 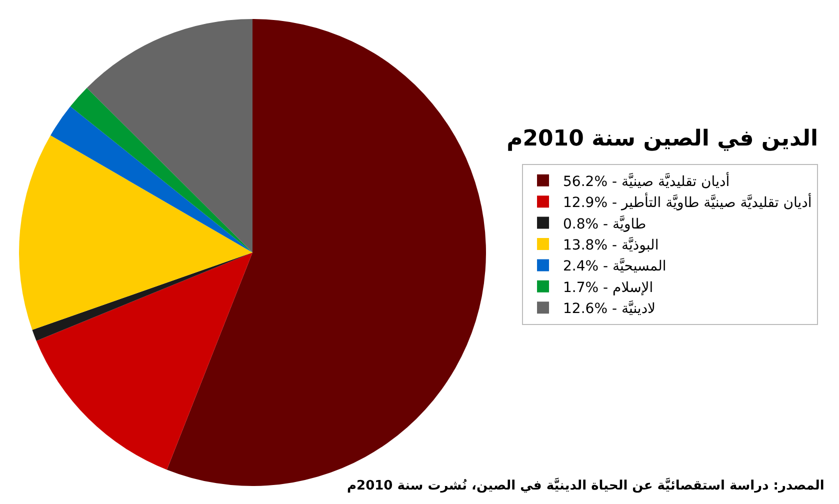 I want to click on legend-label: 0.8% - طاويَّة, so click(x=604, y=223).